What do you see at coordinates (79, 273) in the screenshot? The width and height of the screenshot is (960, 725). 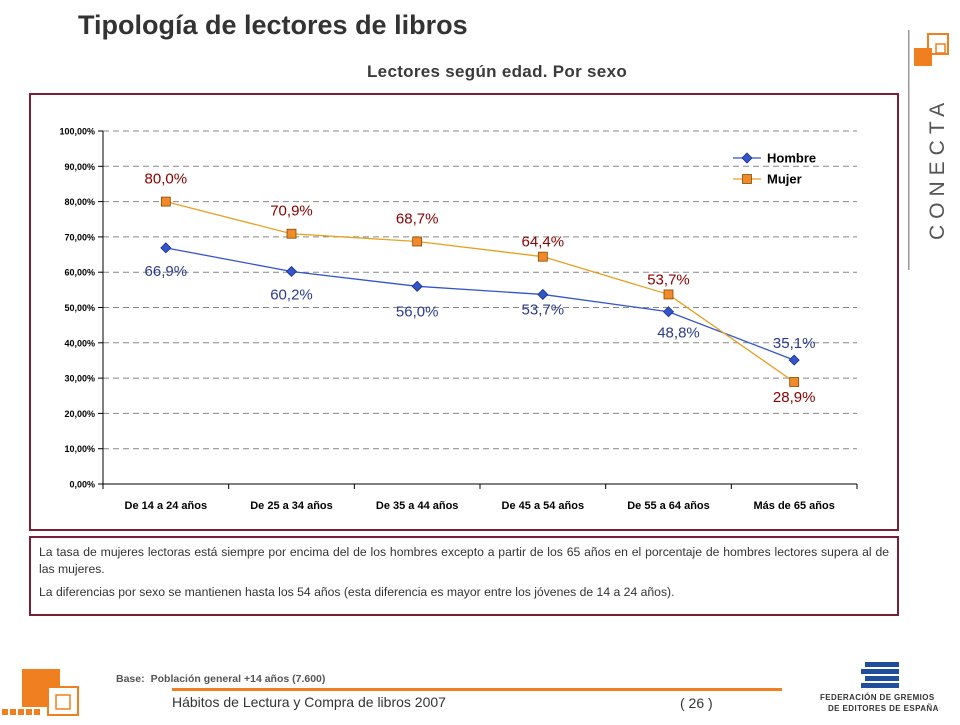 I see `y-tick-label: 60,00%` at bounding box center [79, 273].